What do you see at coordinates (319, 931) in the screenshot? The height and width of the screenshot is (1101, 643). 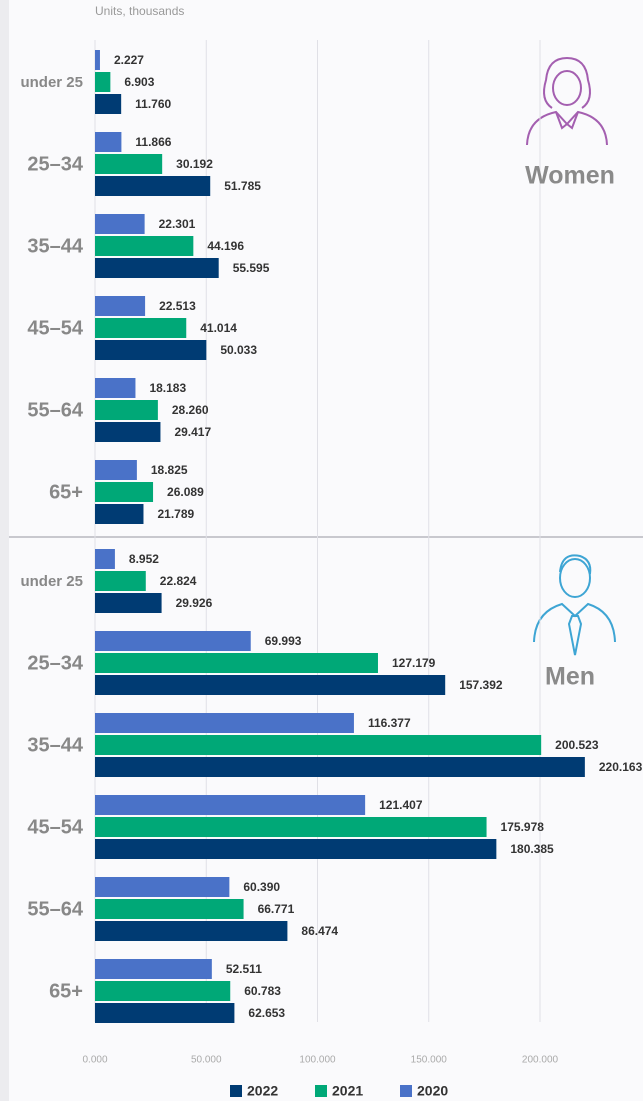 I see `value-label: 86.474` at bounding box center [319, 931].